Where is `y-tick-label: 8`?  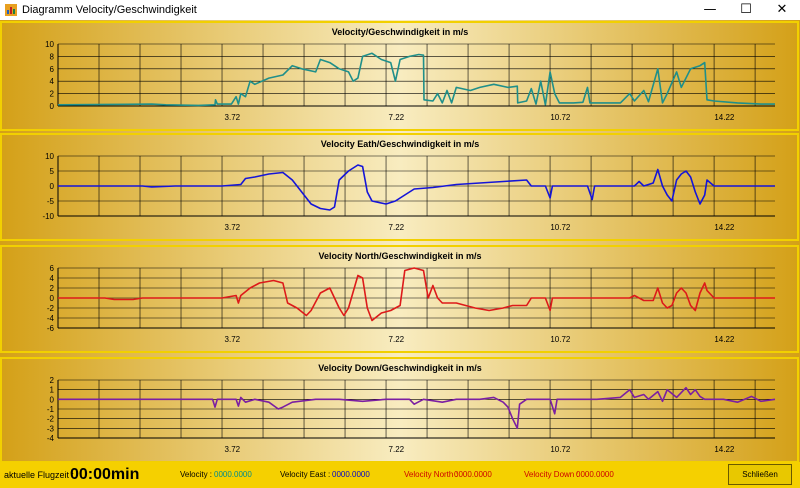 y-tick-label: 8 is located at coordinates (52, 56).